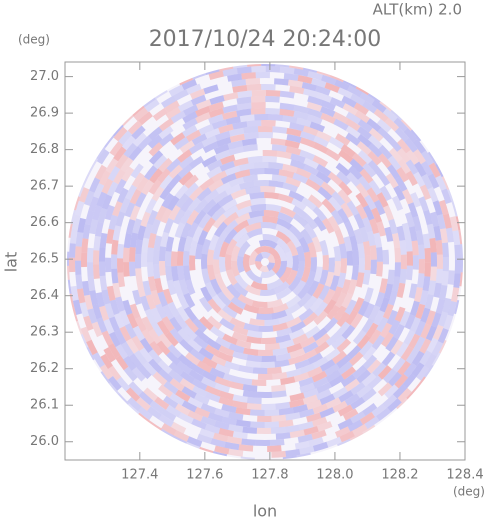 This screenshot has width=491, height=525. What do you see at coordinates (44, 332) in the screenshot?
I see `y-tick-label: 26.3` at bounding box center [44, 332].